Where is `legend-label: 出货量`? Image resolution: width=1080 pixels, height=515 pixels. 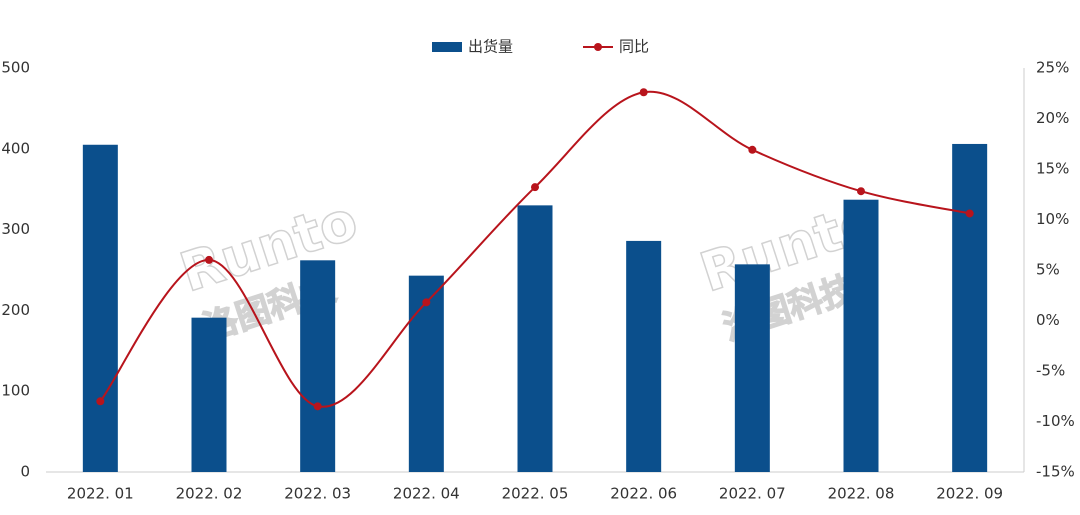 legend-label: 出货量 is located at coordinates (490, 47).